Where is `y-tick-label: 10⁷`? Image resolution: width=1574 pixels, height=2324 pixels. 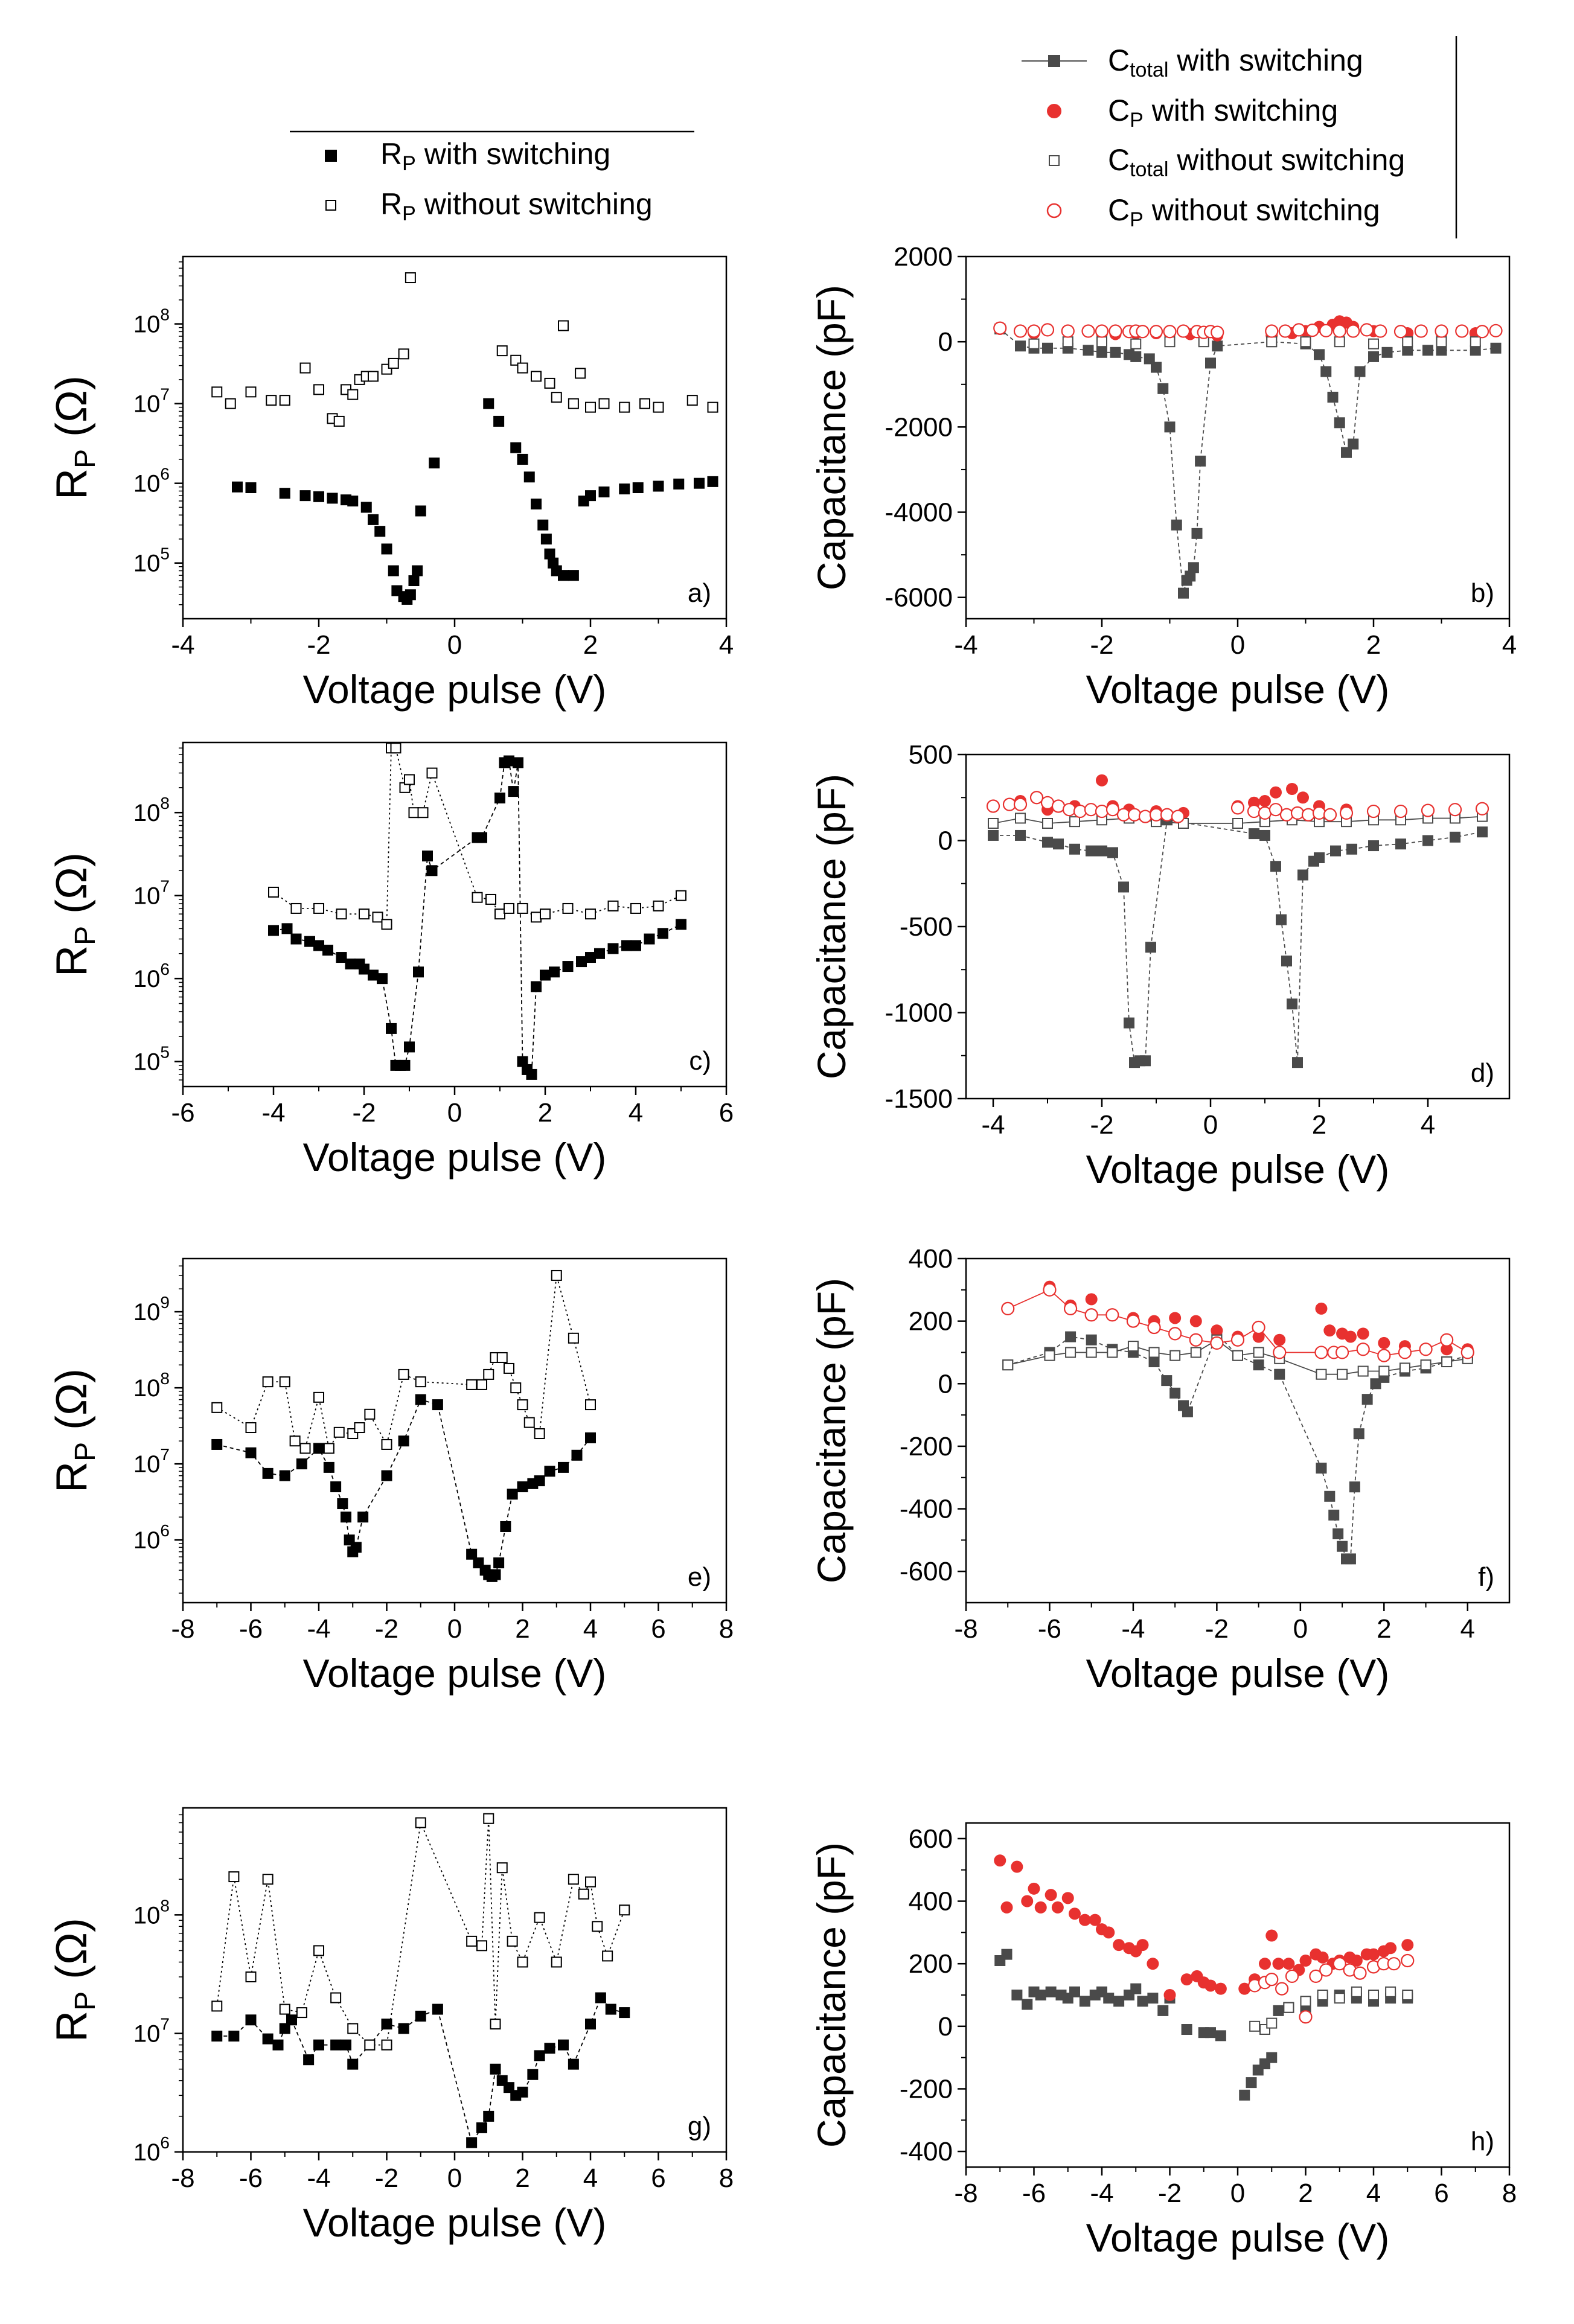 y-tick-label: 10⁷ is located at coordinates (151, 401).